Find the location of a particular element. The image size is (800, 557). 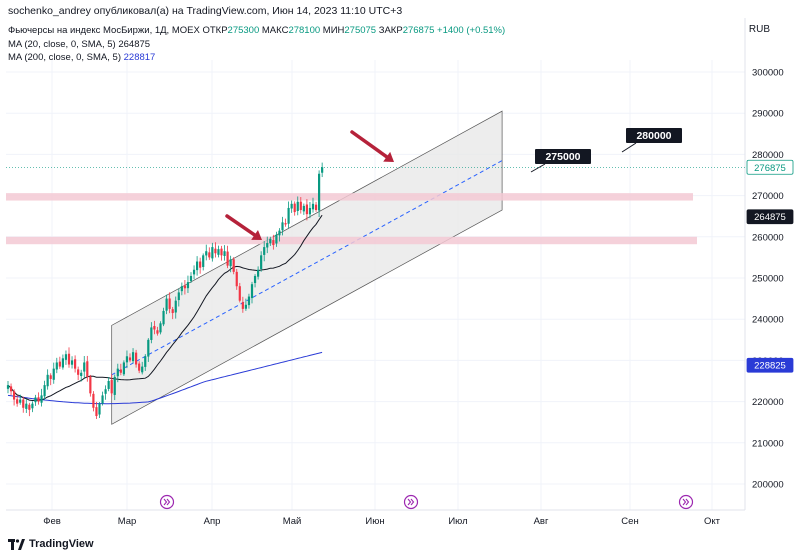

callout-text: 280000 is located at coordinates (653, 136).